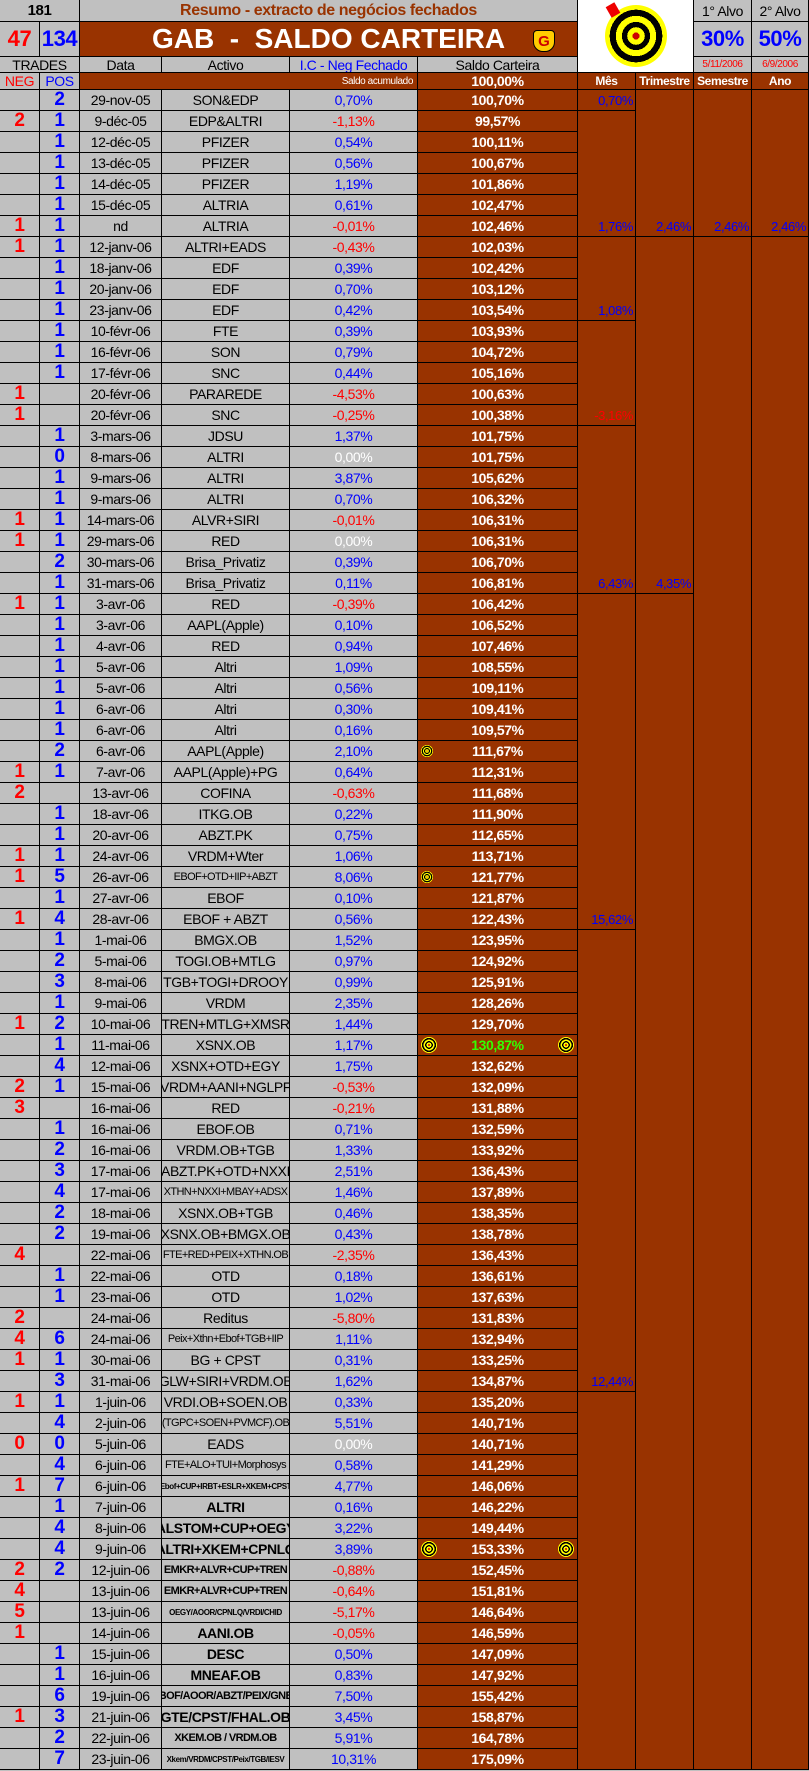 The image size is (809, 1771). What do you see at coordinates (665, 163) in the screenshot?
I see `trimestre-period-cell: 2,46%` at bounding box center [665, 163].